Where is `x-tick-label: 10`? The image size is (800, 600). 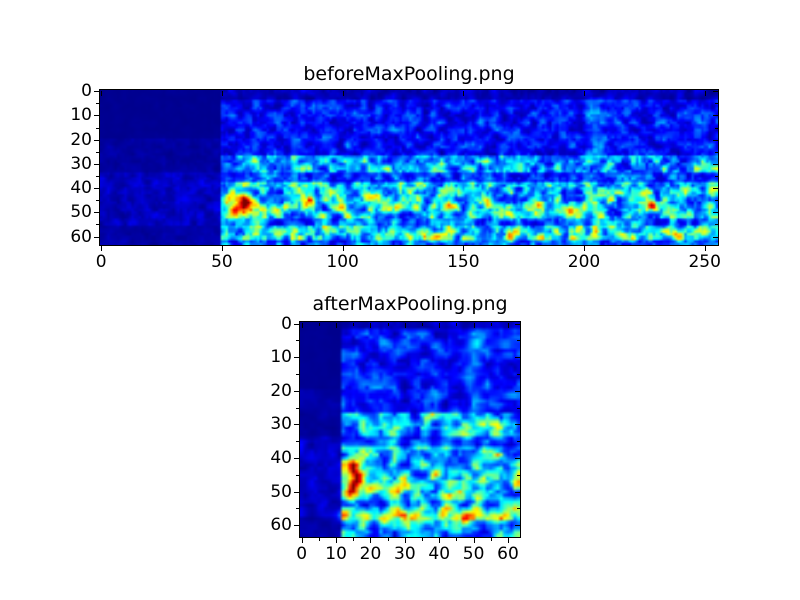 x-tick-label: 10 is located at coordinates (336, 554).